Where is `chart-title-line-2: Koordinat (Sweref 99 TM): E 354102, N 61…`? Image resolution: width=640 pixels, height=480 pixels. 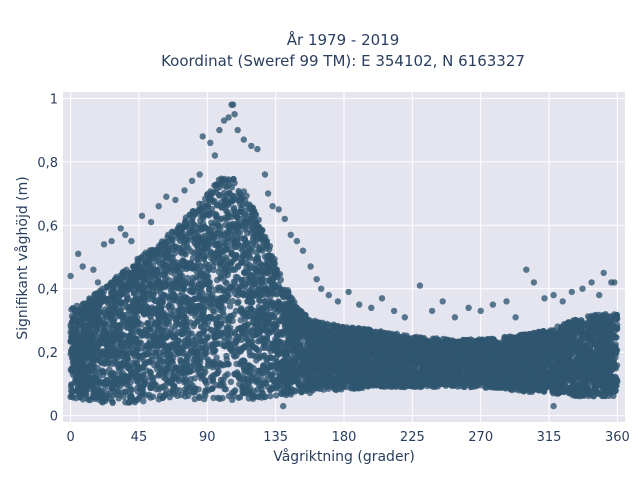
chart-title-line-2: Koordinat (Sweref 99 TM): E 354102, N 61… is located at coordinates (343, 61).